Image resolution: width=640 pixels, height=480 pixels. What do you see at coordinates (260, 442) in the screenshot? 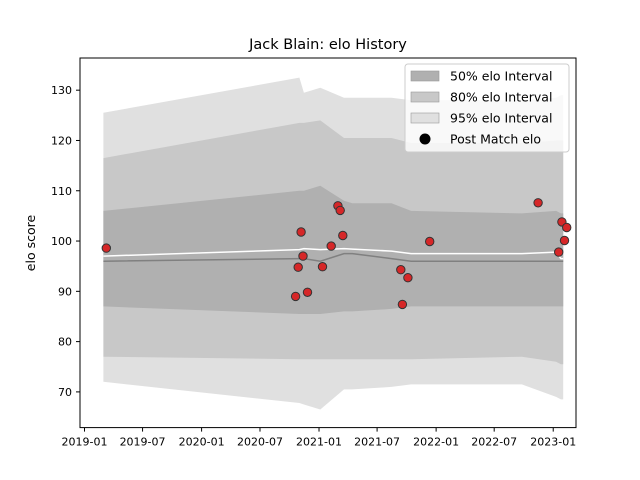
I see `x-tick-label: 2020-07` at bounding box center [260, 442].